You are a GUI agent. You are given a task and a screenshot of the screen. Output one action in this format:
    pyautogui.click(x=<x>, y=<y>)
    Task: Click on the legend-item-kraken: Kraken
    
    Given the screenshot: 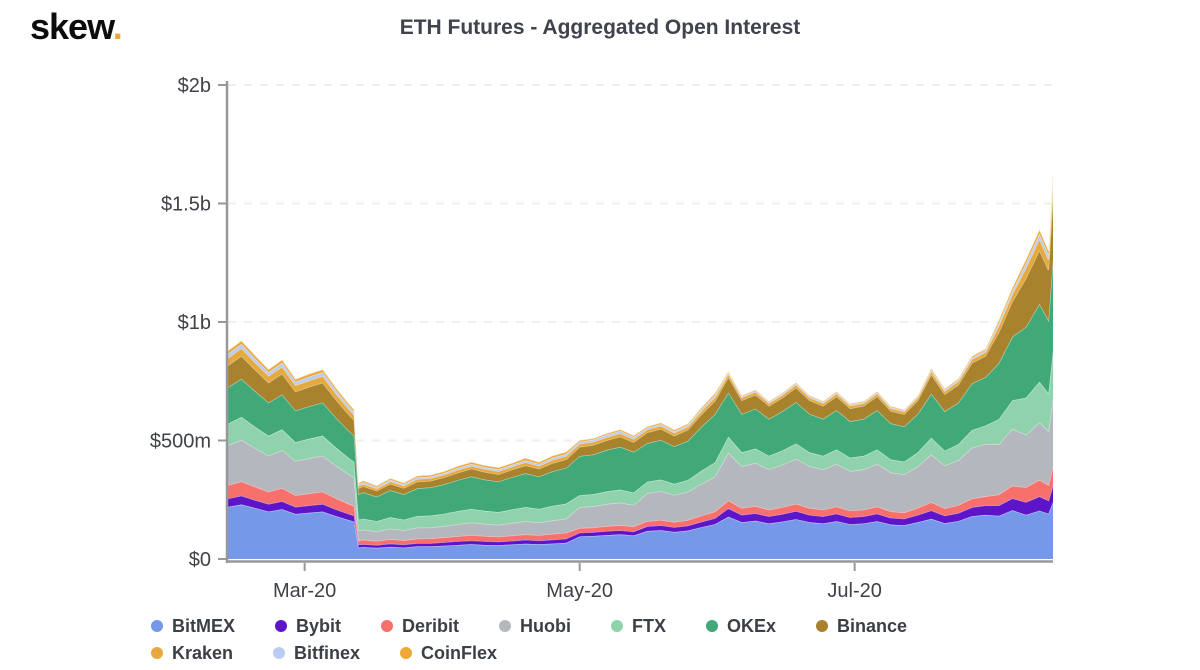 What is the action you would take?
    pyautogui.click(x=192, y=653)
    